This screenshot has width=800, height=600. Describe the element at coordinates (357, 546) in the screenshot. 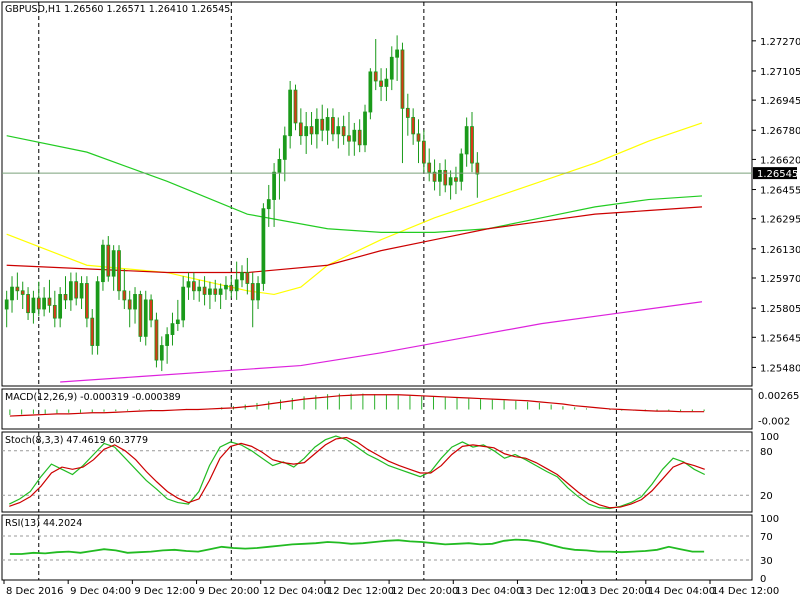

I see `rsi-indicator` at that location.